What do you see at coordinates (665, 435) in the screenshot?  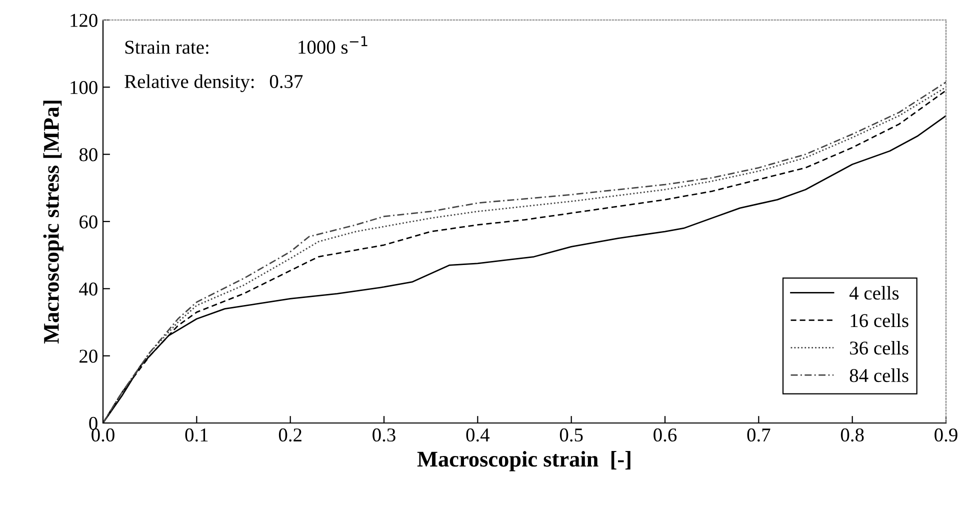 I see `x-tick-label: 0.6` at bounding box center [665, 435].